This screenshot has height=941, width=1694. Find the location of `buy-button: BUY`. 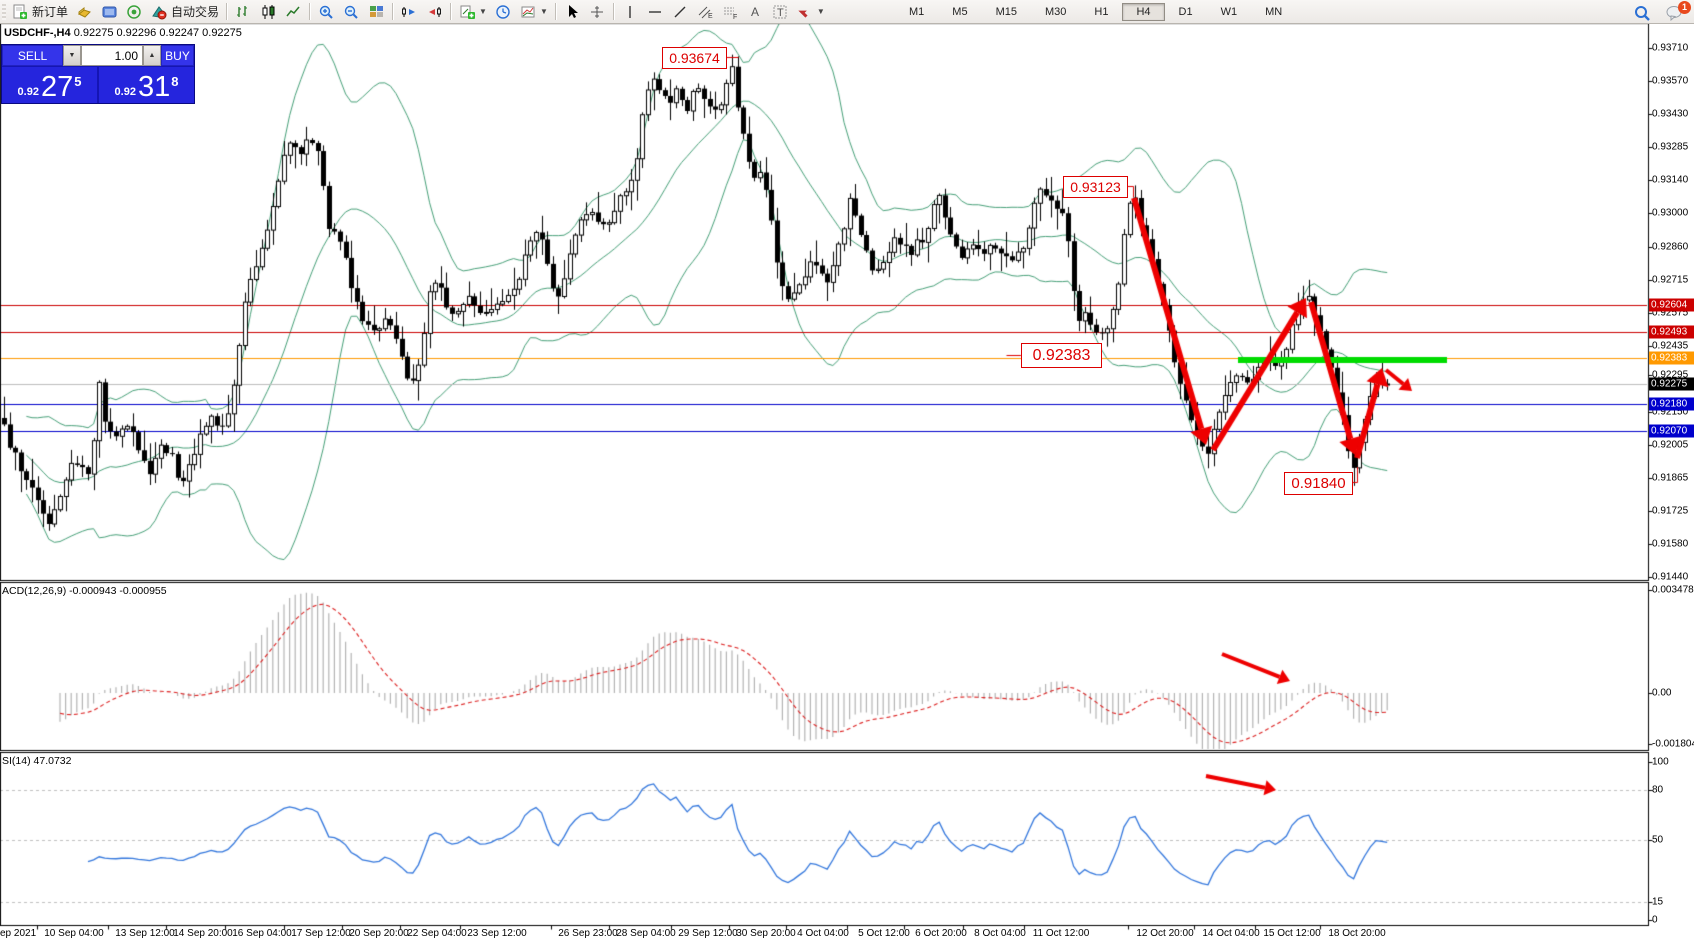

buy-button: BUY is located at coordinates (177, 55).